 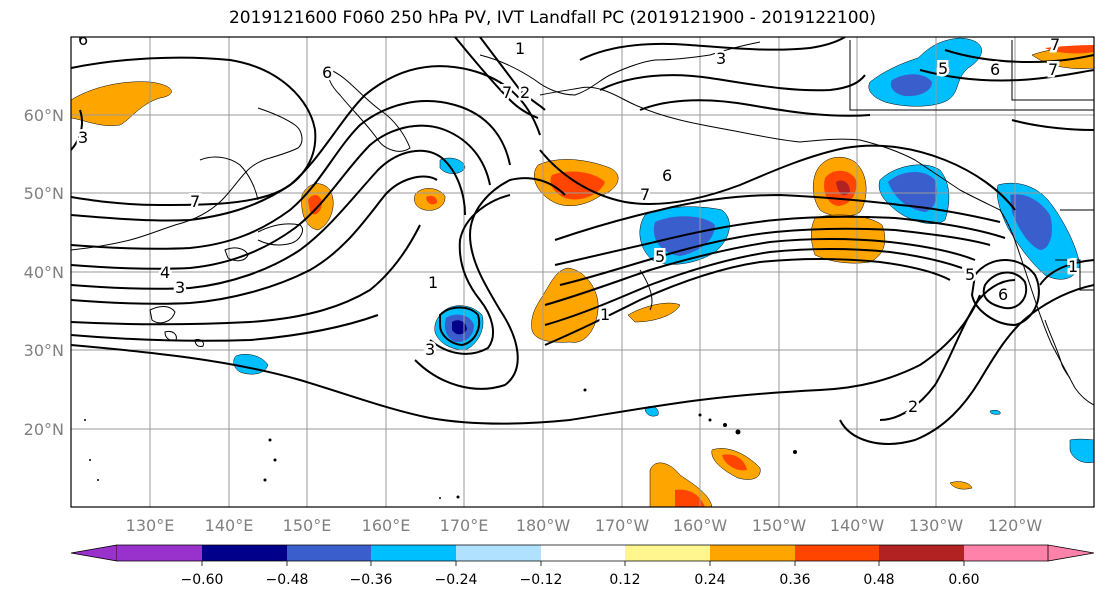 I want to click on lon-label: 120°W, so click(x=1015, y=525).